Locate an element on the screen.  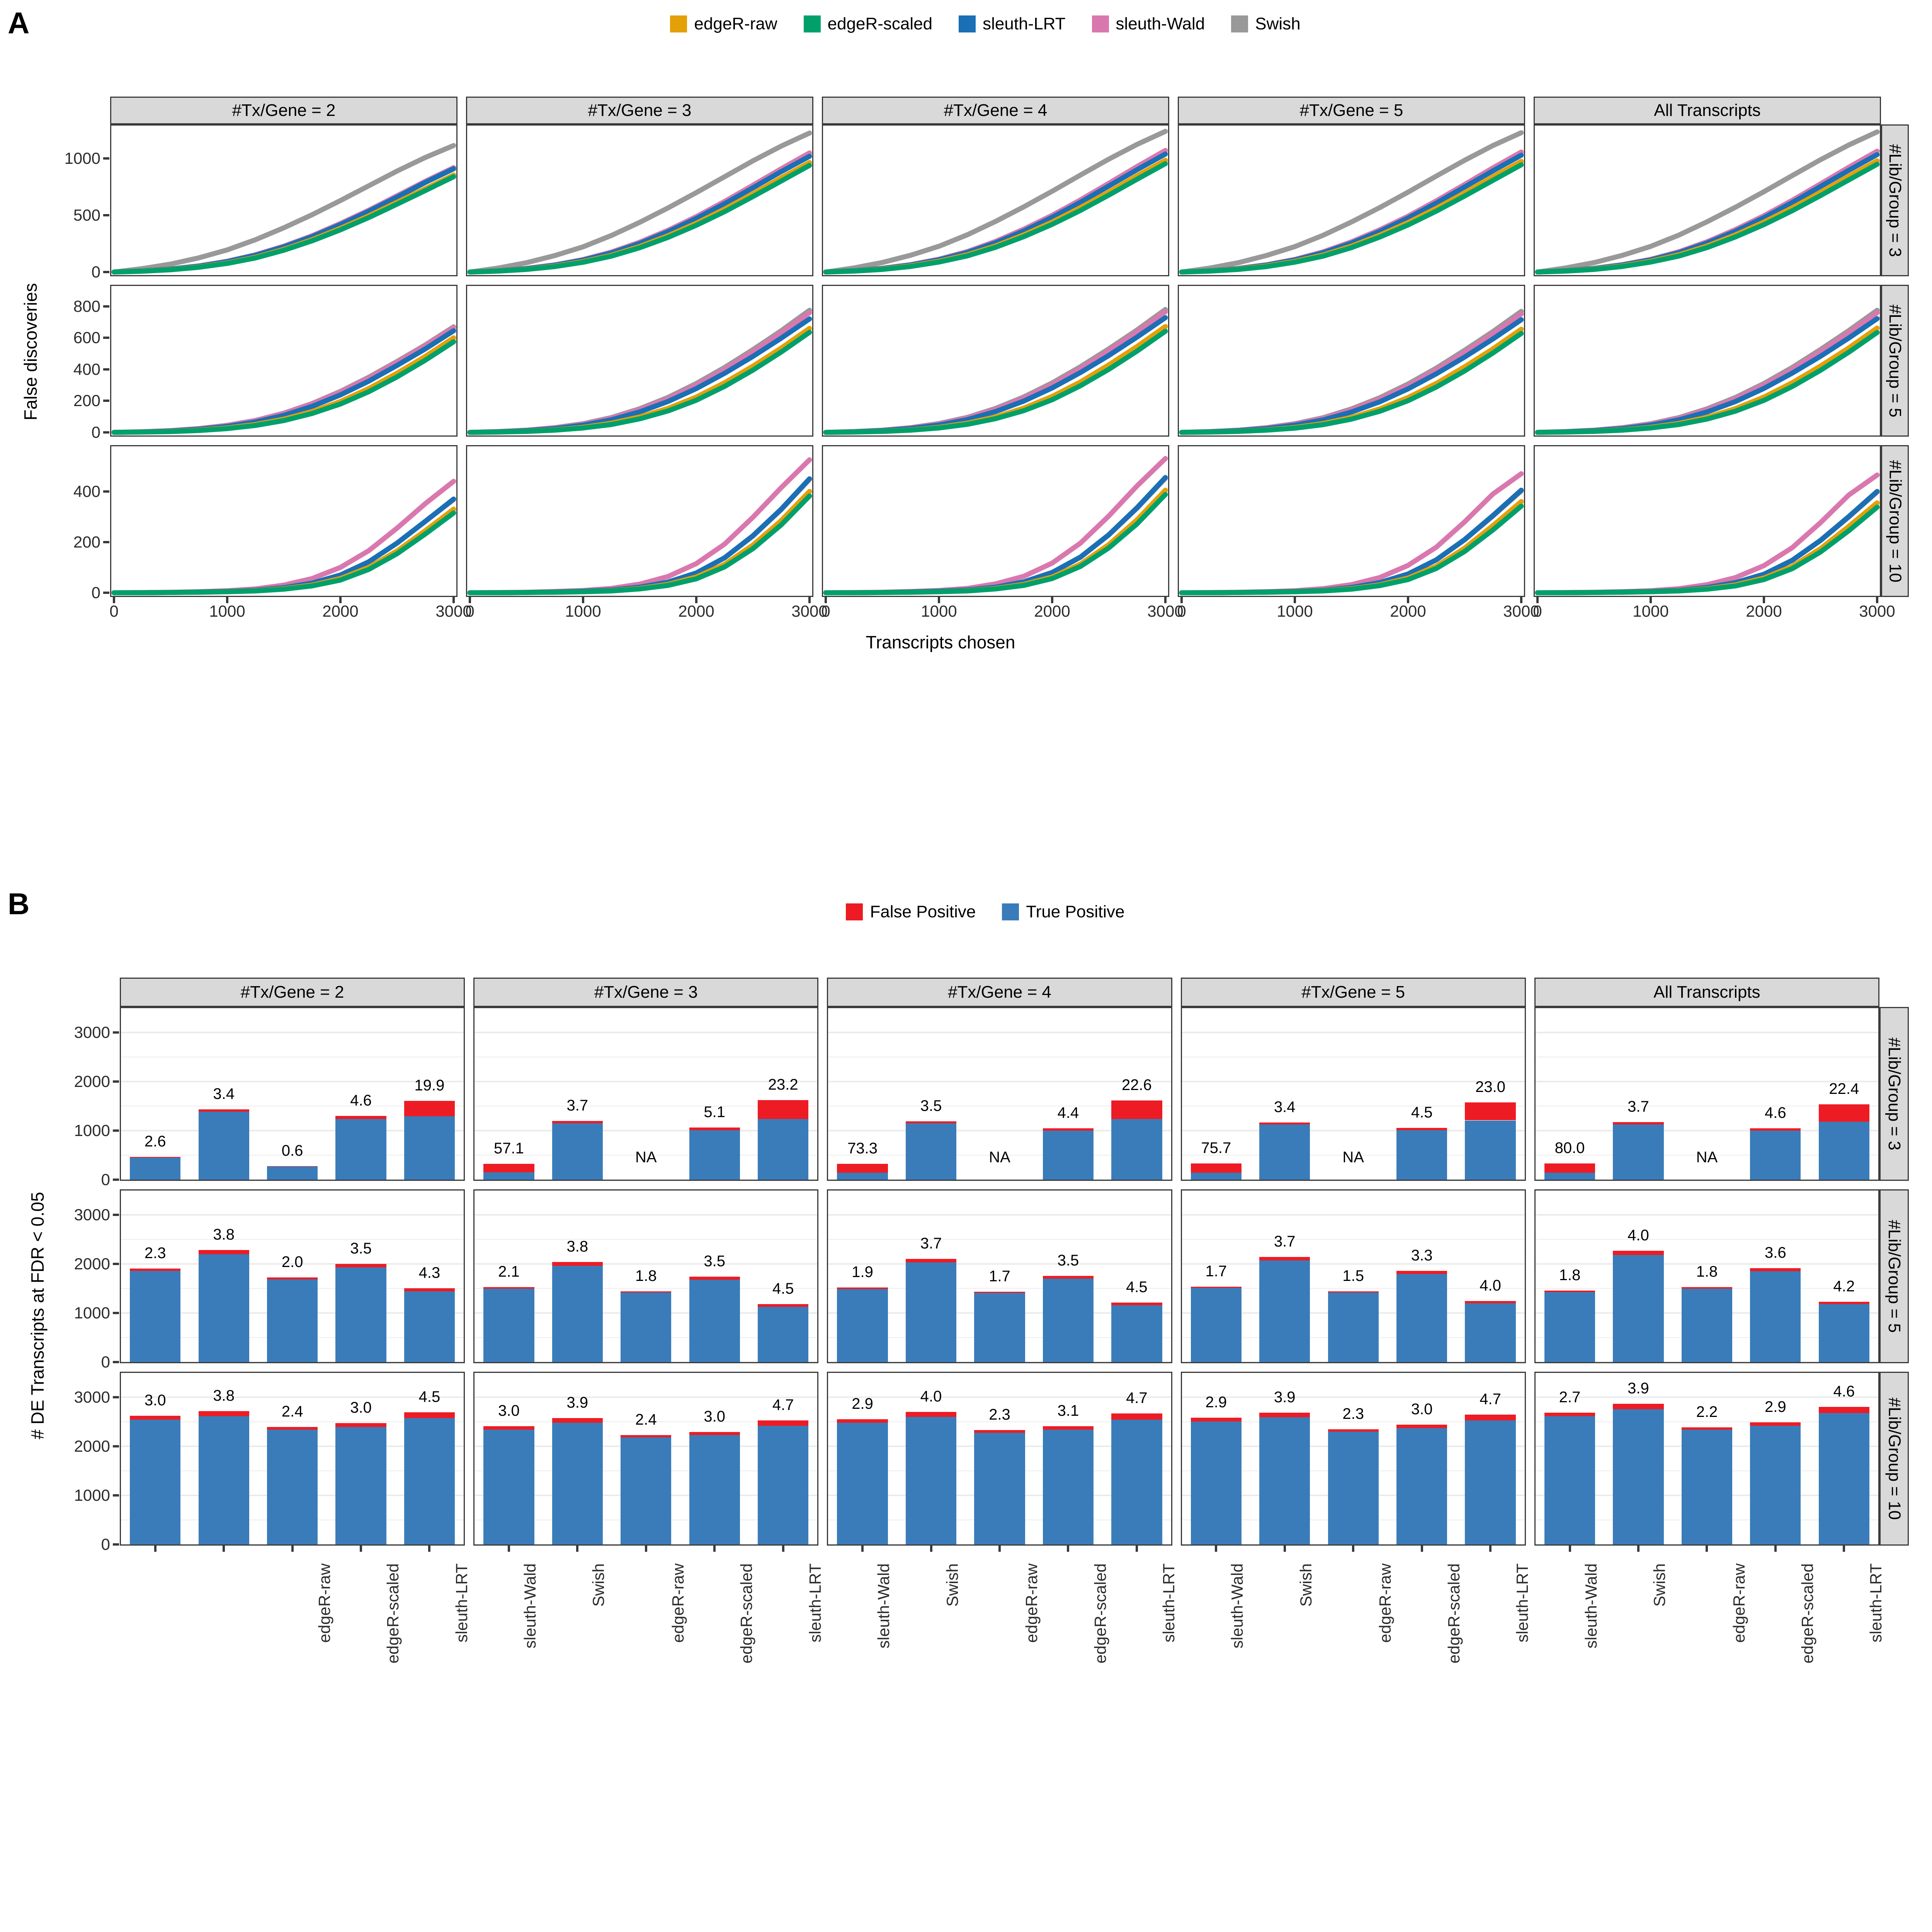
legend-item-sleuth-wald: sleuth-Wald is located at coordinates (1148, 24).